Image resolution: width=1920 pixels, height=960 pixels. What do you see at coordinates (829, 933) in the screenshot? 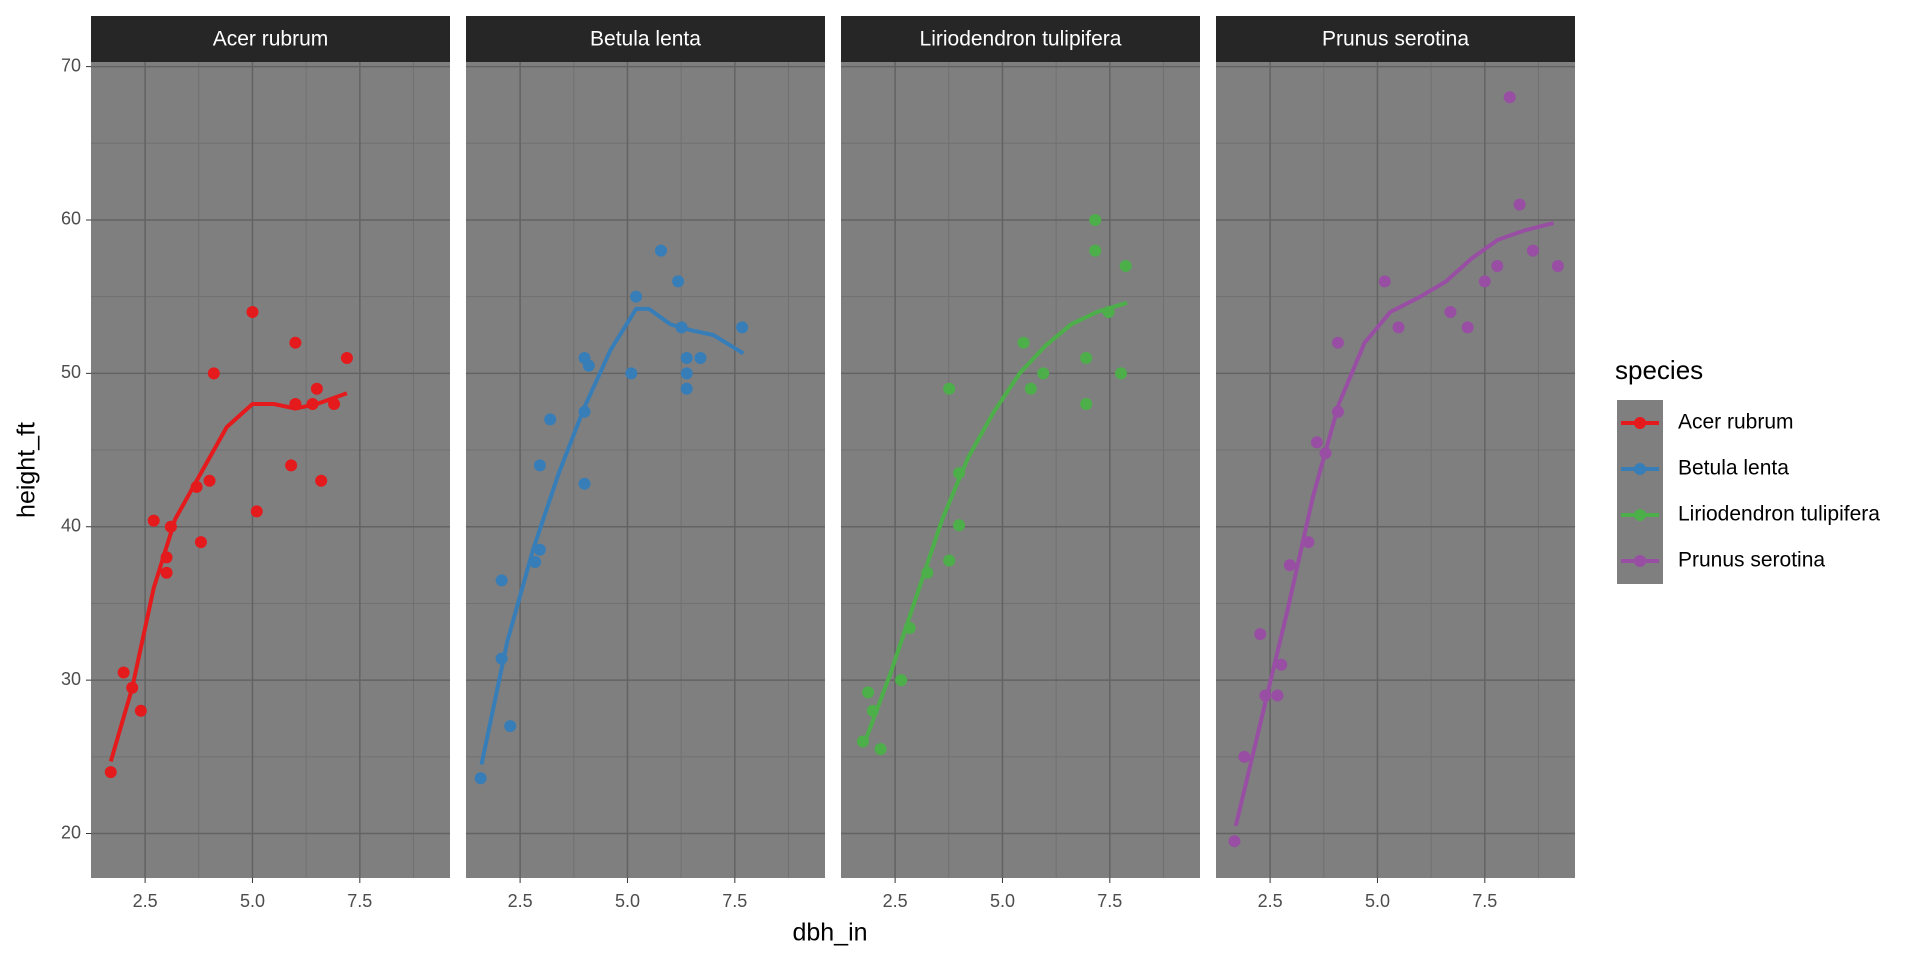
I see `x-axis-title: dbh_in` at bounding box center [829, 933].